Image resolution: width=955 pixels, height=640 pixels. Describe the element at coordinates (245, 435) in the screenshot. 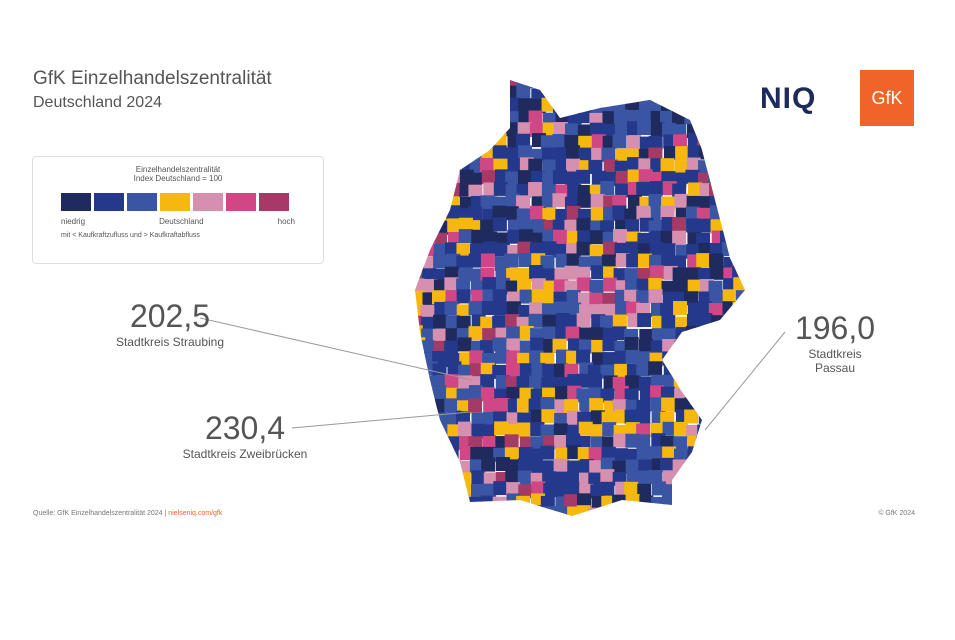

I see `callout: 230,4 Stadtkreis Zweibrücken` at that location.